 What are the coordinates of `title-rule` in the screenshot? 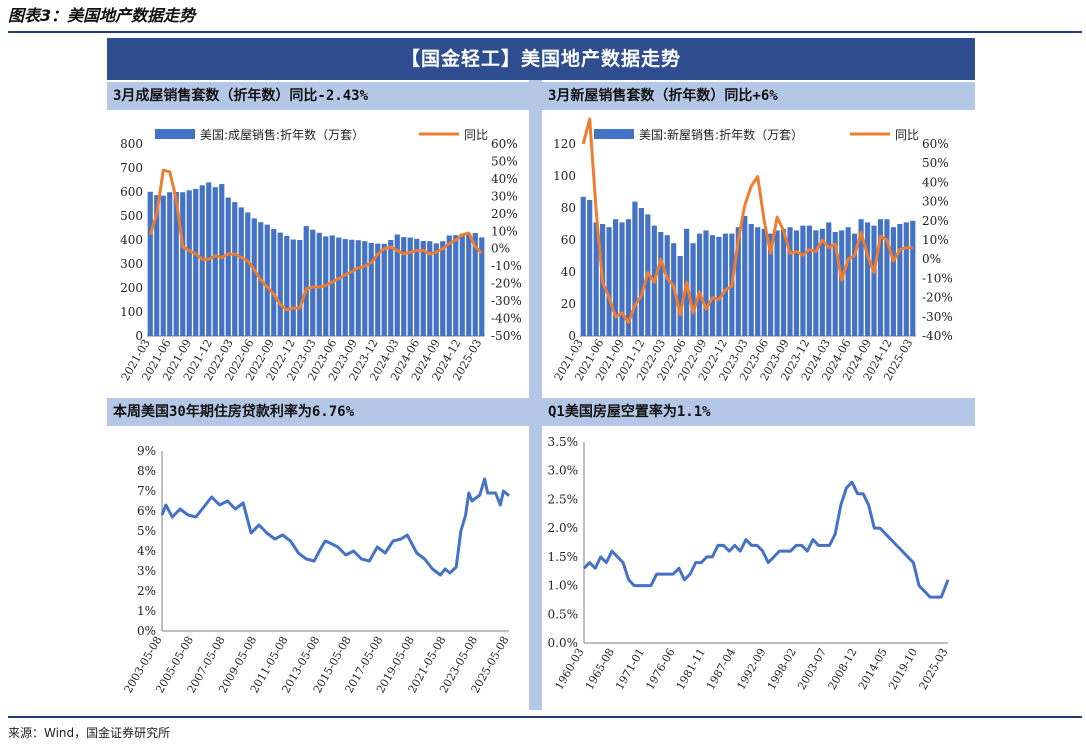 It's located at (545, 32).